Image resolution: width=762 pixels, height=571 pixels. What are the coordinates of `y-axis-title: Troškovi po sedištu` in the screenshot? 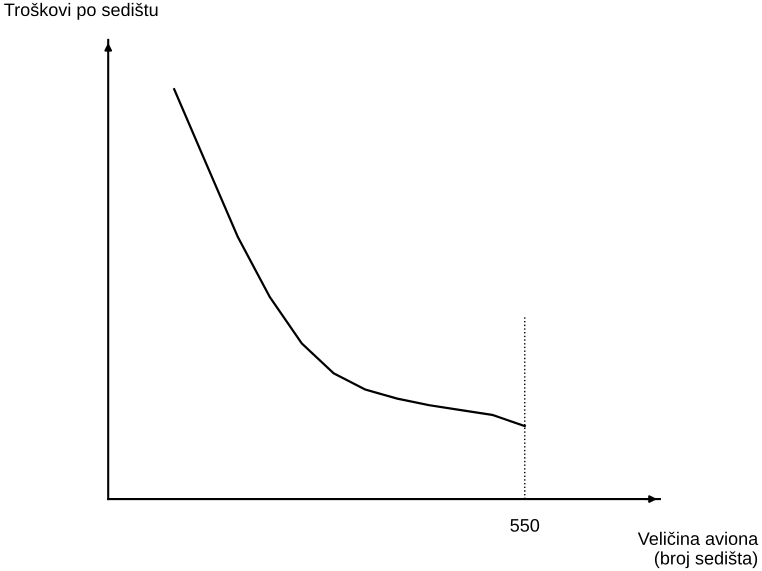 It's located at (81, 11).